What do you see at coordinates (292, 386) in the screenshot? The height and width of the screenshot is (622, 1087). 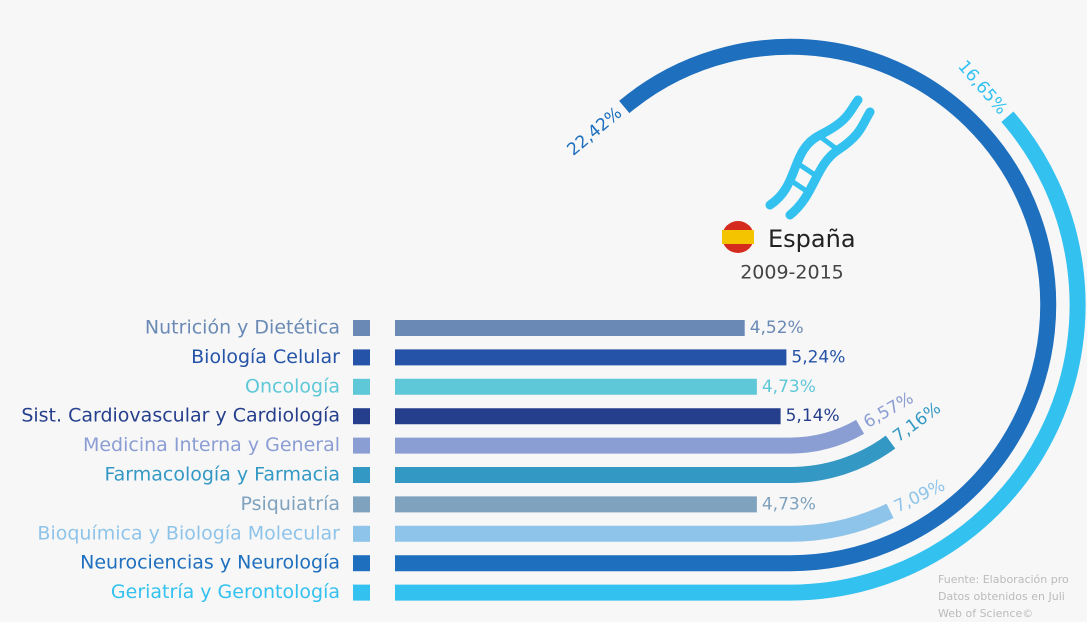 I see `category-label: Oncología` at bounding box center [292, 386].